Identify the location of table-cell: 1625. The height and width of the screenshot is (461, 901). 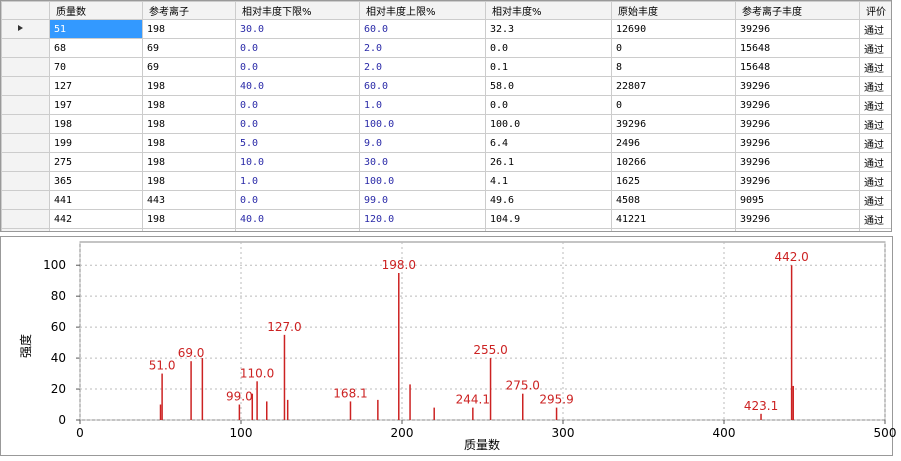
(673, 181).